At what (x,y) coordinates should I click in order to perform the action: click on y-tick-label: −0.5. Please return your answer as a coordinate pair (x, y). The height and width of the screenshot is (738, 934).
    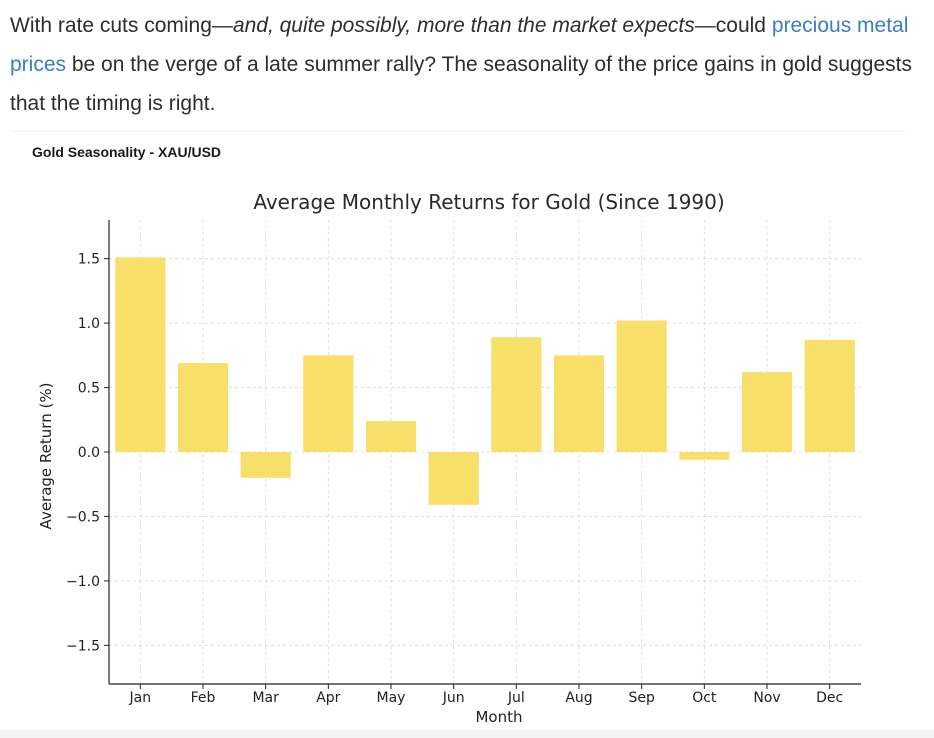
    Looking at the image, I should click on (83, 517).